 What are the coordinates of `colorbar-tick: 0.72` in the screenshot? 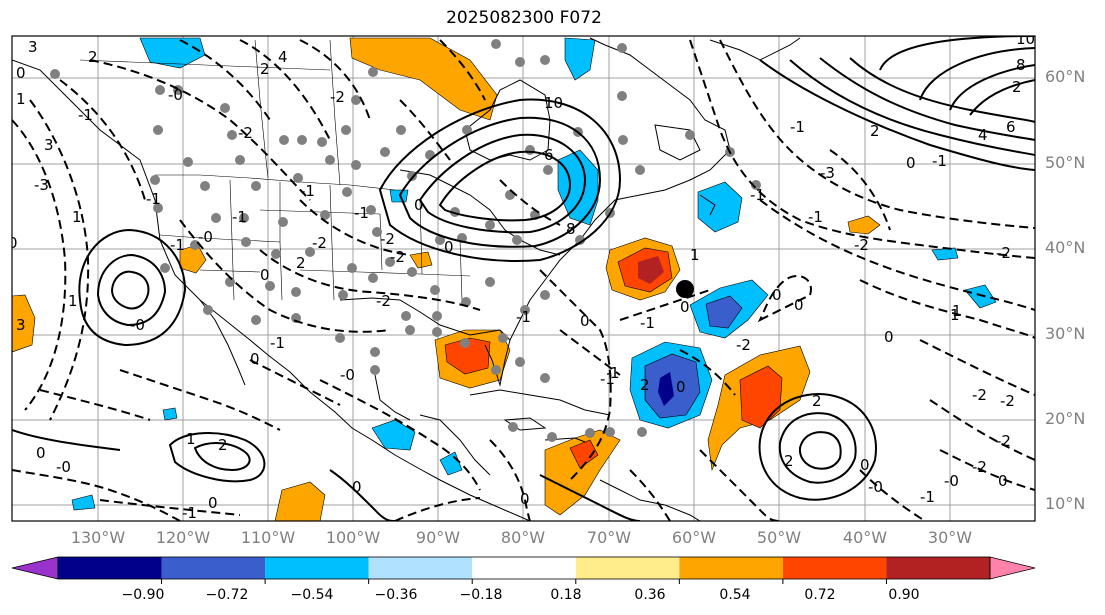 It's located at (820, 595).